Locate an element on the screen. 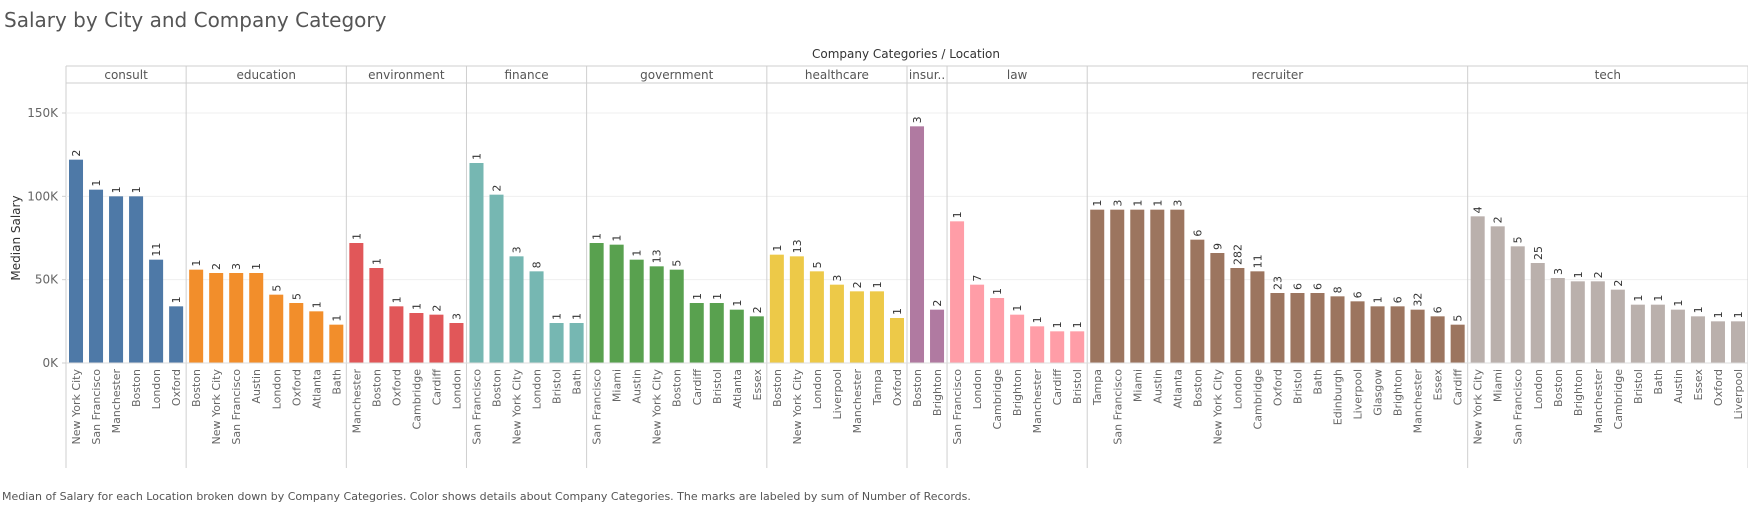  data-label: 4 is located at coordinates (1478, 209).